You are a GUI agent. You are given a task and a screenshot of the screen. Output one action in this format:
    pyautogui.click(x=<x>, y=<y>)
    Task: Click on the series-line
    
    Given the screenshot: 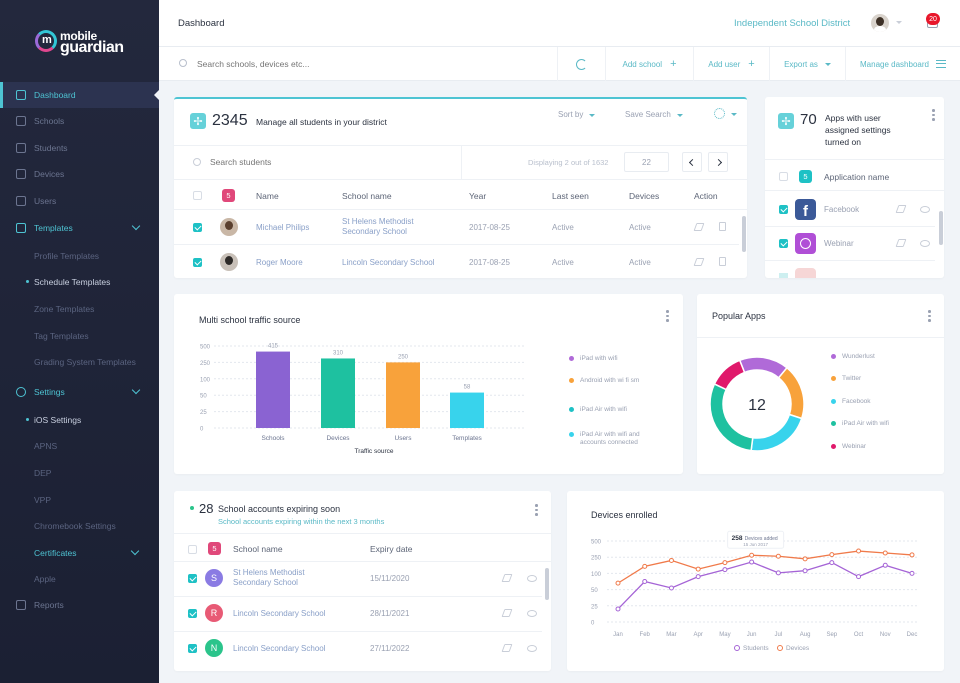 What is the action you would take?
    pyautogui.click(x=765, y=567)
    